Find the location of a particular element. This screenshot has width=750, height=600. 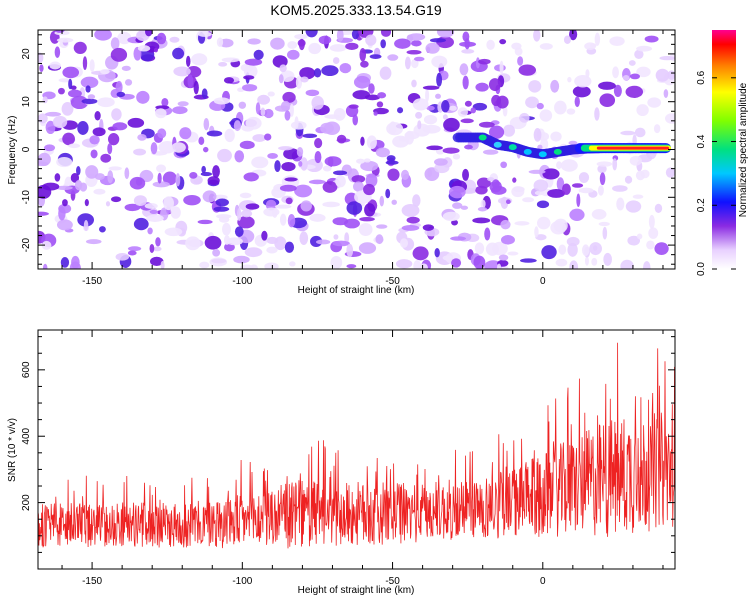

colorbar-tick-label: 0.4 is located at coordinates (701, 141).